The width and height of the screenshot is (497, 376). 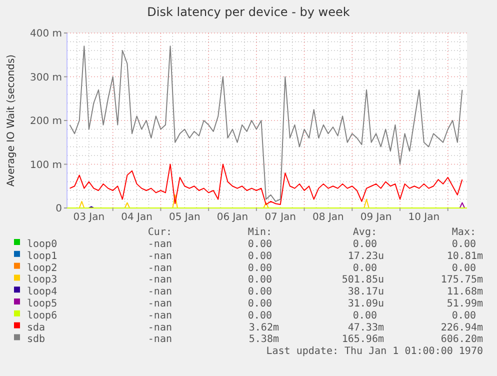 What do you see at coordinates (464, 256) in the screenshot?
I see `text: 10.81m` at bounding box center [464, 256].